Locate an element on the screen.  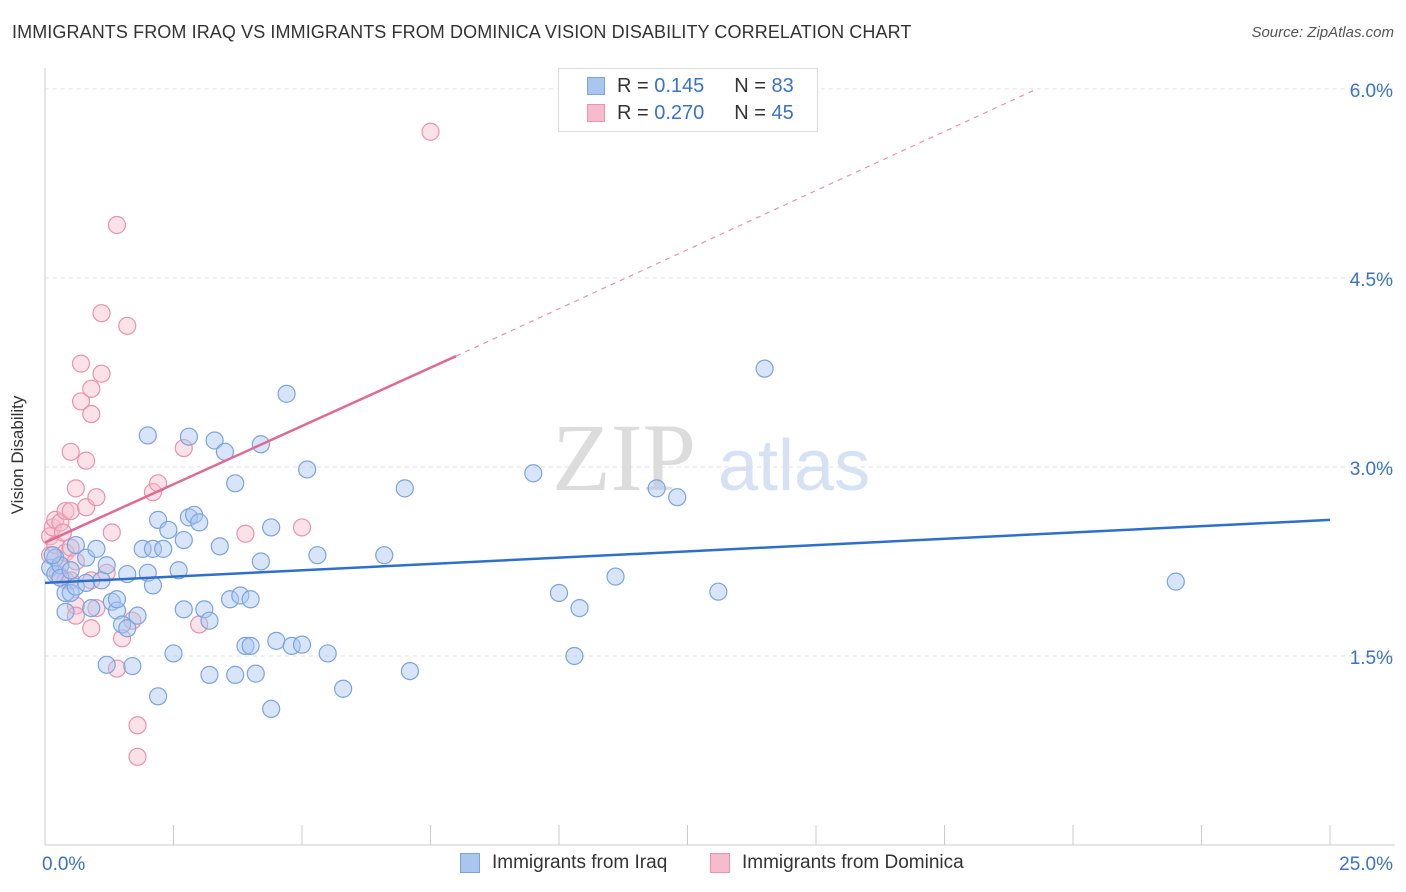
bottom-legend-label-iraq: Immigrants from Iraq is located at coordinates (580, 862).